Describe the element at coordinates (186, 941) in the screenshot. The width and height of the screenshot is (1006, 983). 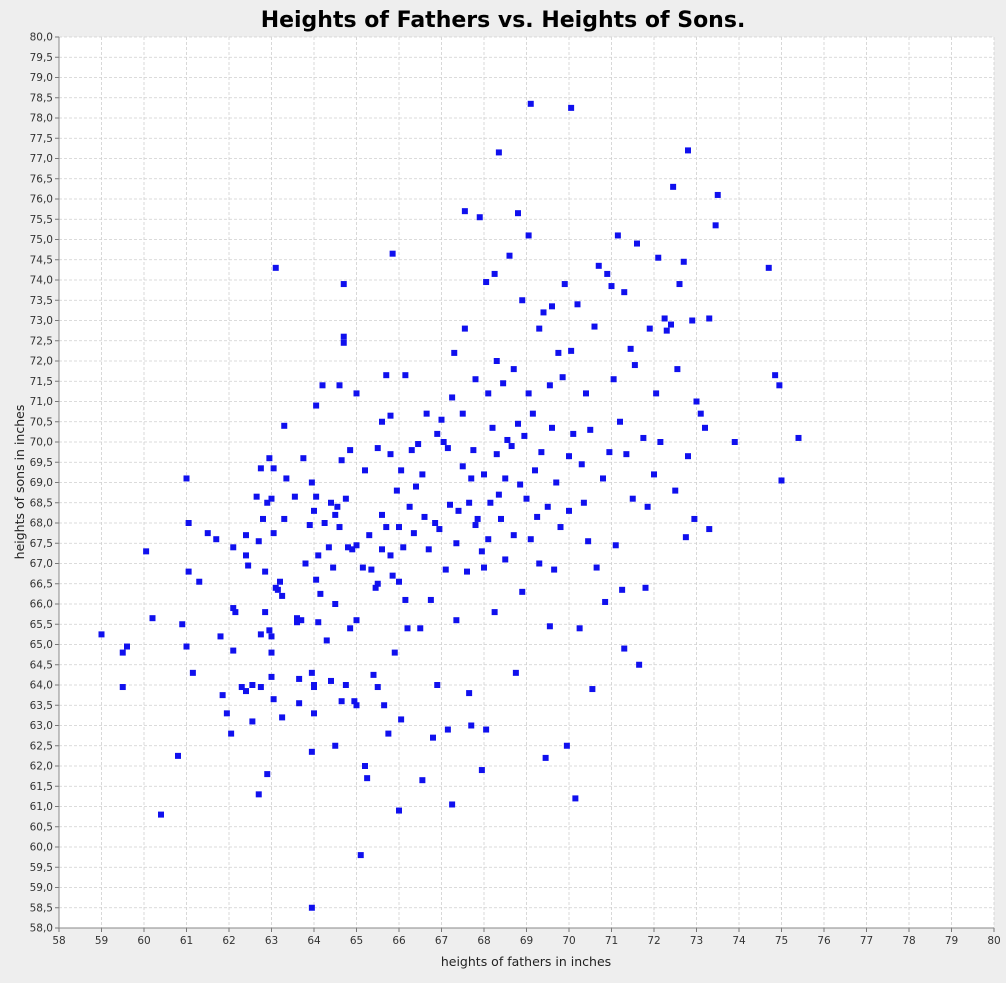
I see `x-tick-label: 61` at that location.